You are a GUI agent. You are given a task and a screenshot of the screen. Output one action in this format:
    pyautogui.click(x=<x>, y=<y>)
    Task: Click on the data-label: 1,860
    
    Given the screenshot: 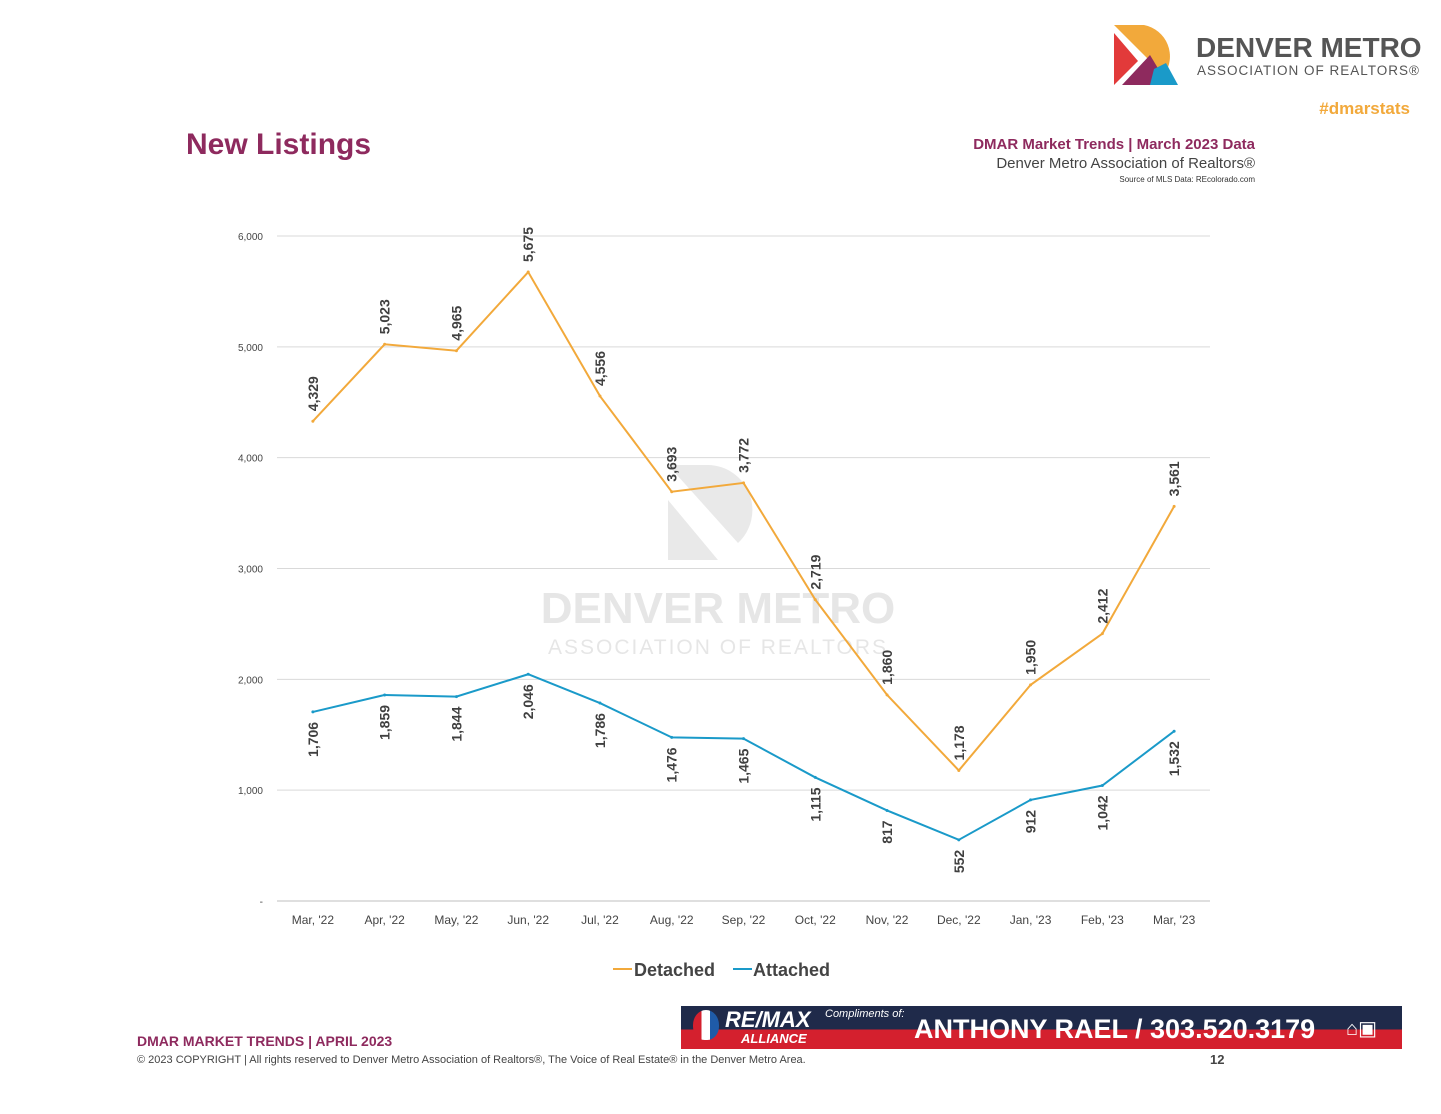 What is the action you would take?
    pyautogui.click(x=887, y=667)
    